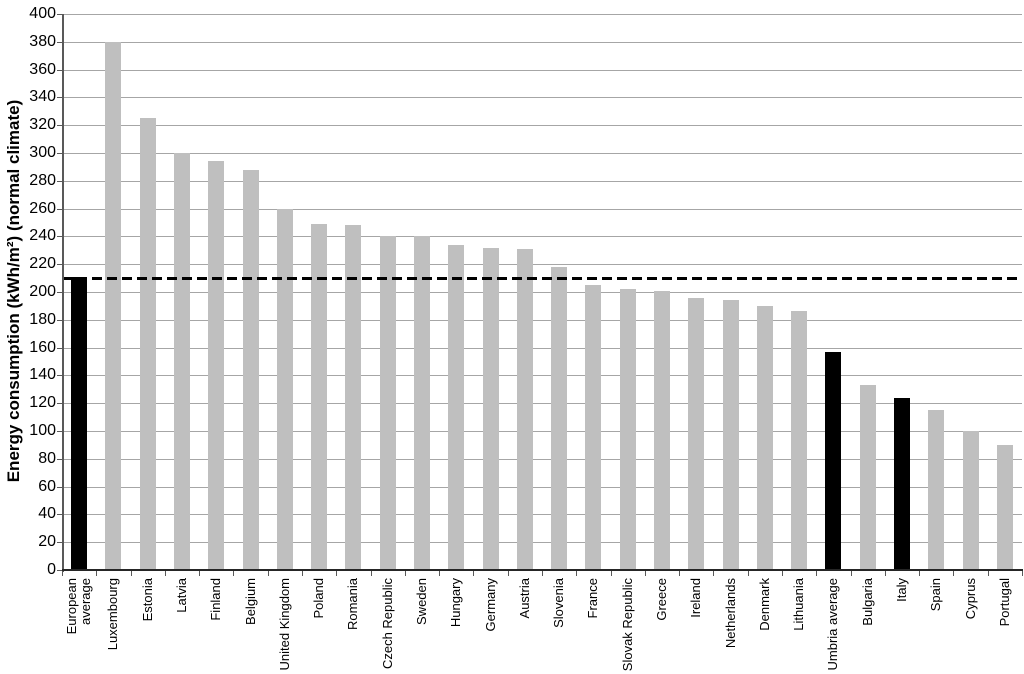 This screenshot has width=1024, height=674. What do you see at coordinates (42, 124) in the screenshot?
I see `y-tick-label-320: 320` at bounding box center [42, 124].